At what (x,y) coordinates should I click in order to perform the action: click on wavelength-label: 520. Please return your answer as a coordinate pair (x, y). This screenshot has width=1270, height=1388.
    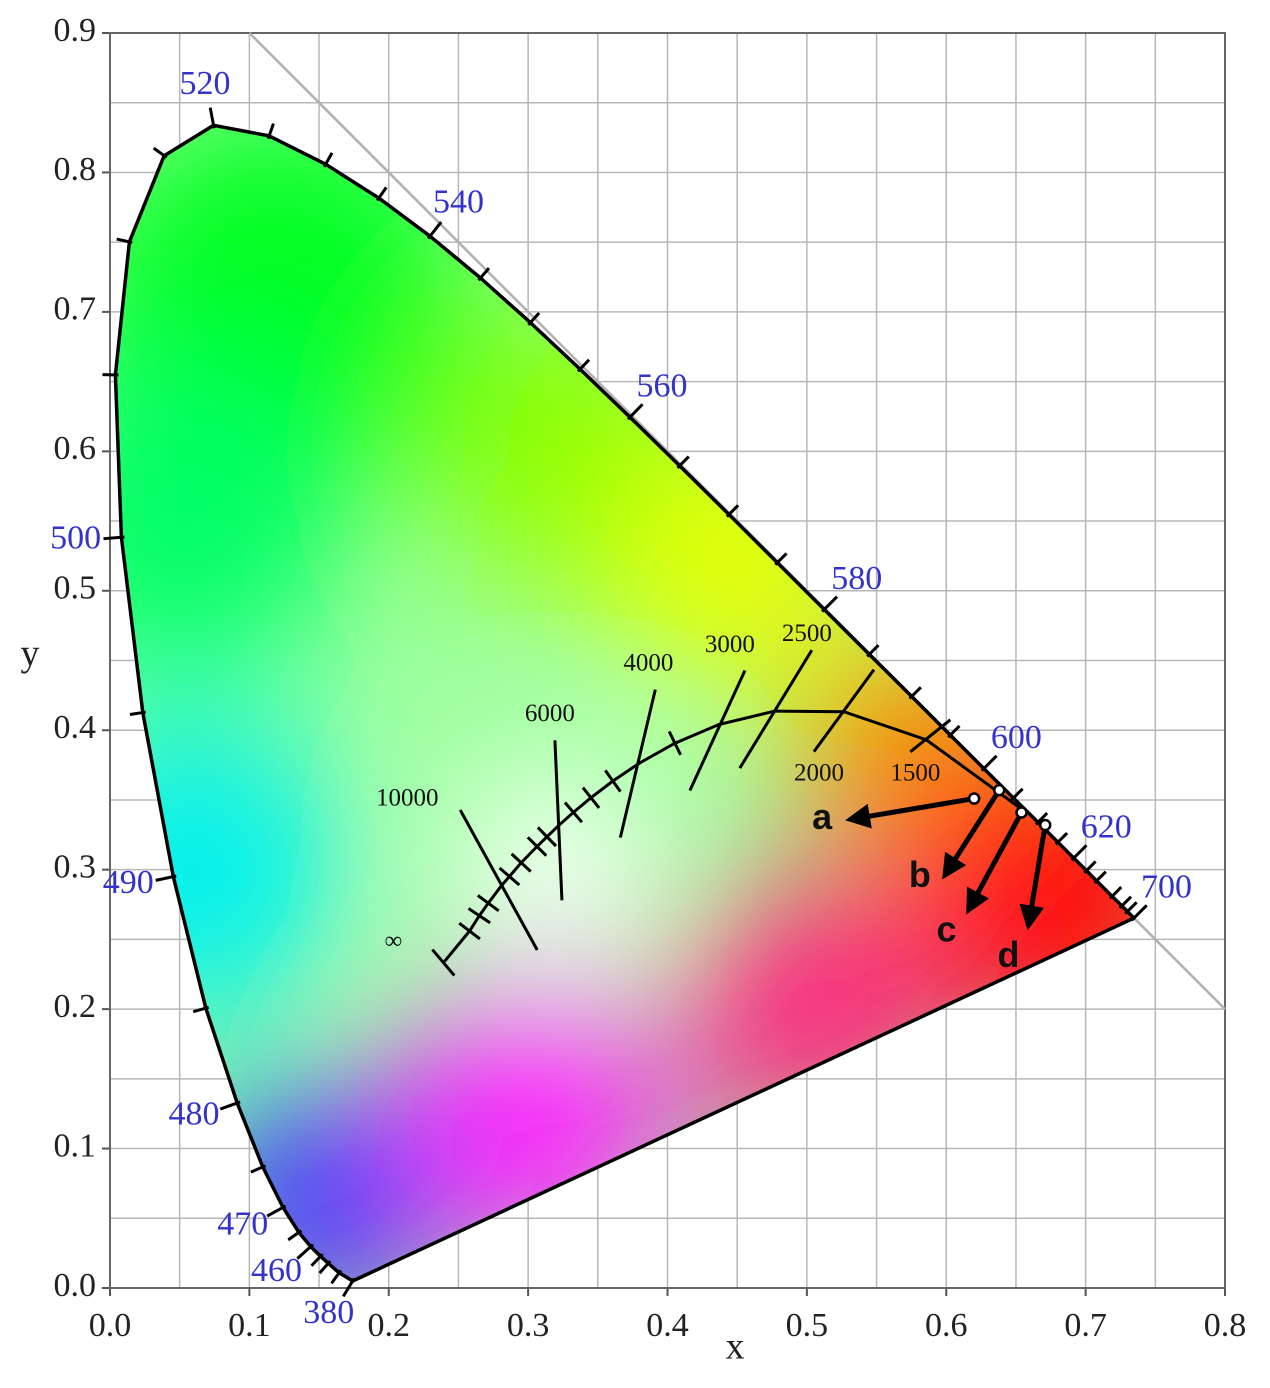
    Looking at the image, I should click on (205, 83).